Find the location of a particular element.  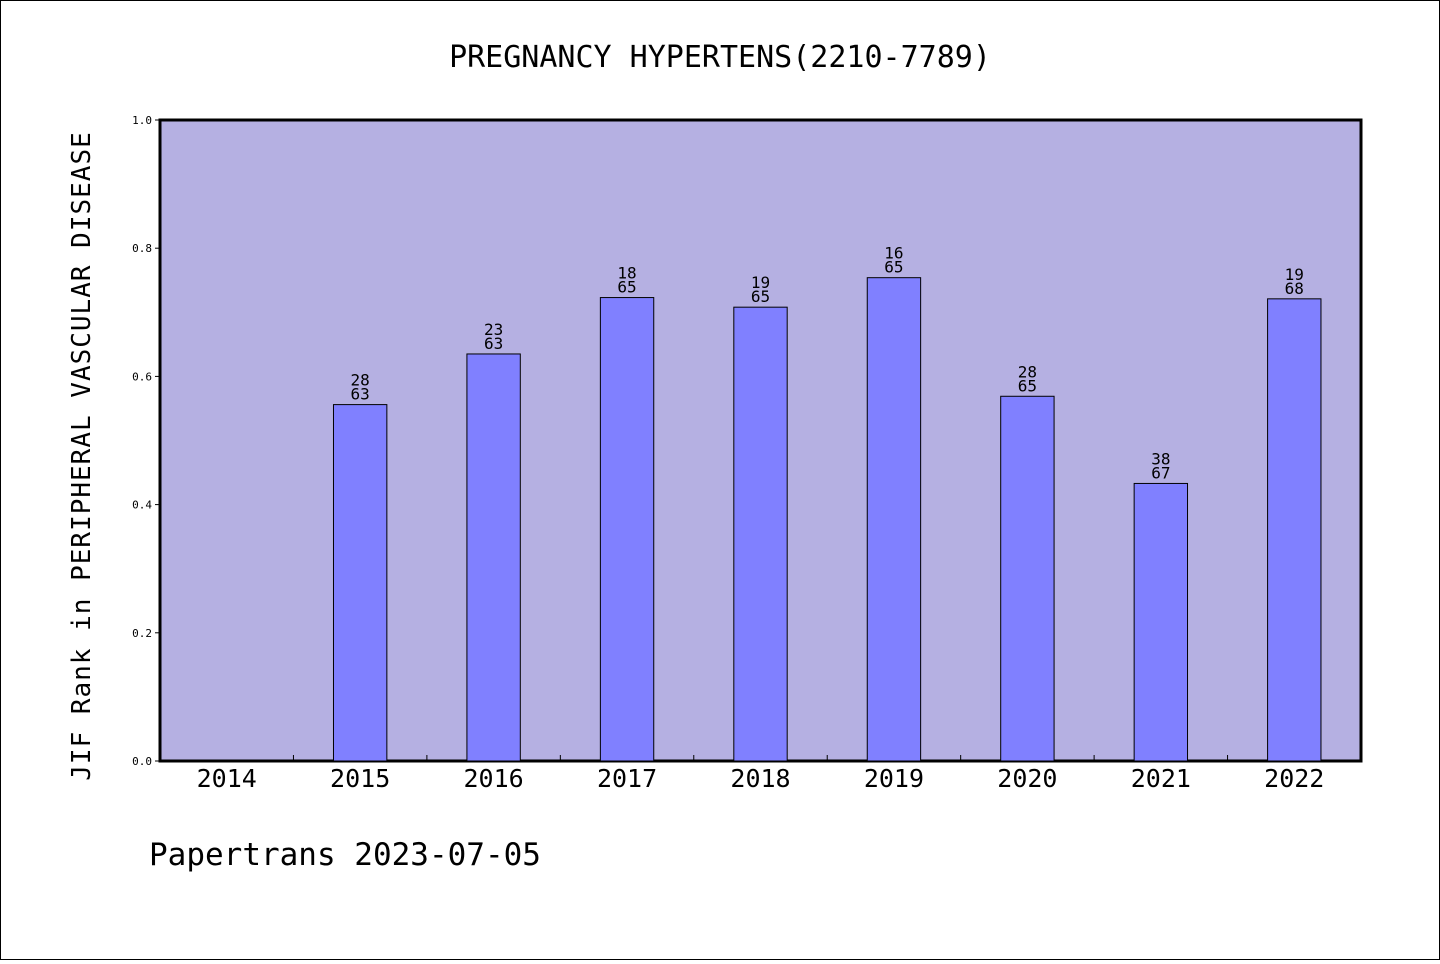

y-tick-label: 1.0 is located at coordinates (142, 120).